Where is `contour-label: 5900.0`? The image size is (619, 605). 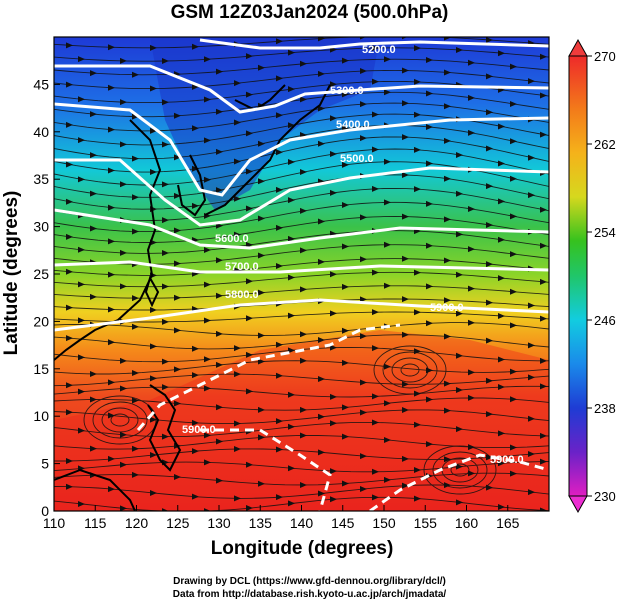
contour-label: 5900.0 is located at coordinates (199, 430).